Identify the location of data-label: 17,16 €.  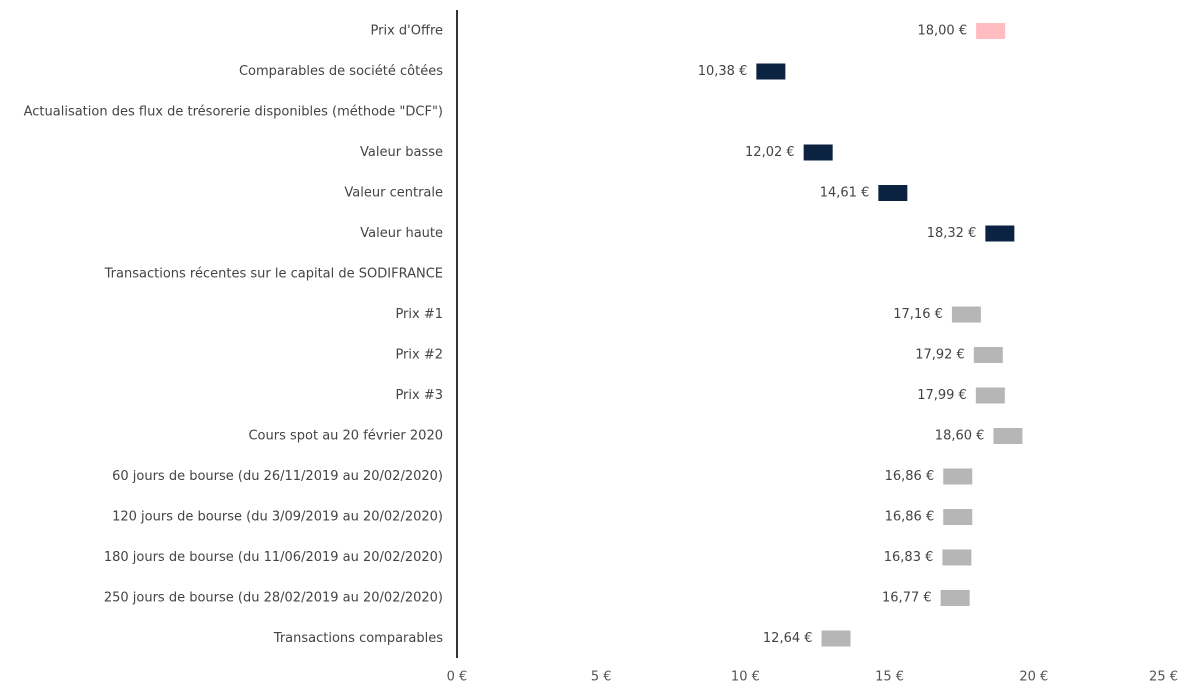
(918, 314).